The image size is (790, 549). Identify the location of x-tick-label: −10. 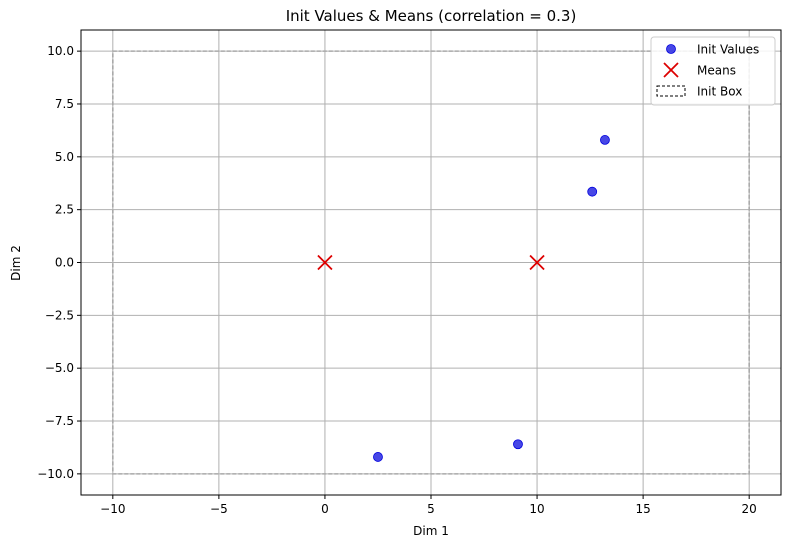
(112, 509).